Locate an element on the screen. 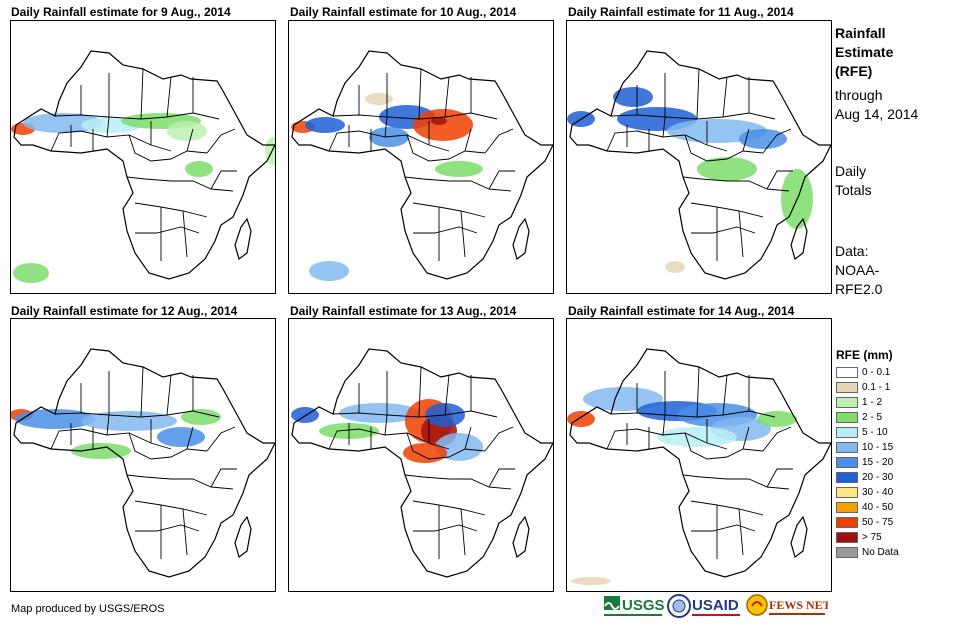  legend-label: No Data is located at coordinates (880, 552).